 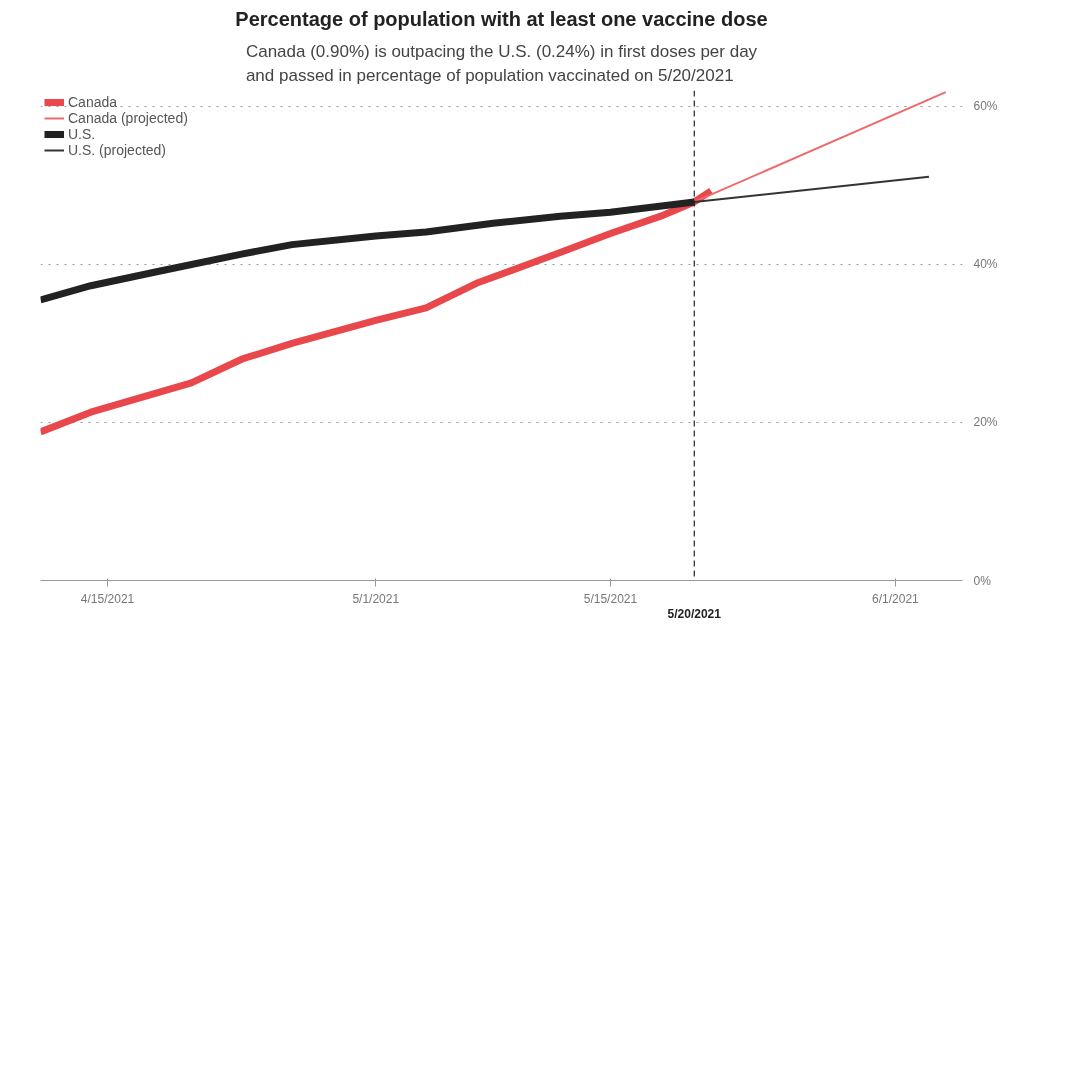 What do you see at coordinates (896, 598) in the screenshot?
I see `x-tick-label: 6/1/2021` at bounding box center [896, 598].